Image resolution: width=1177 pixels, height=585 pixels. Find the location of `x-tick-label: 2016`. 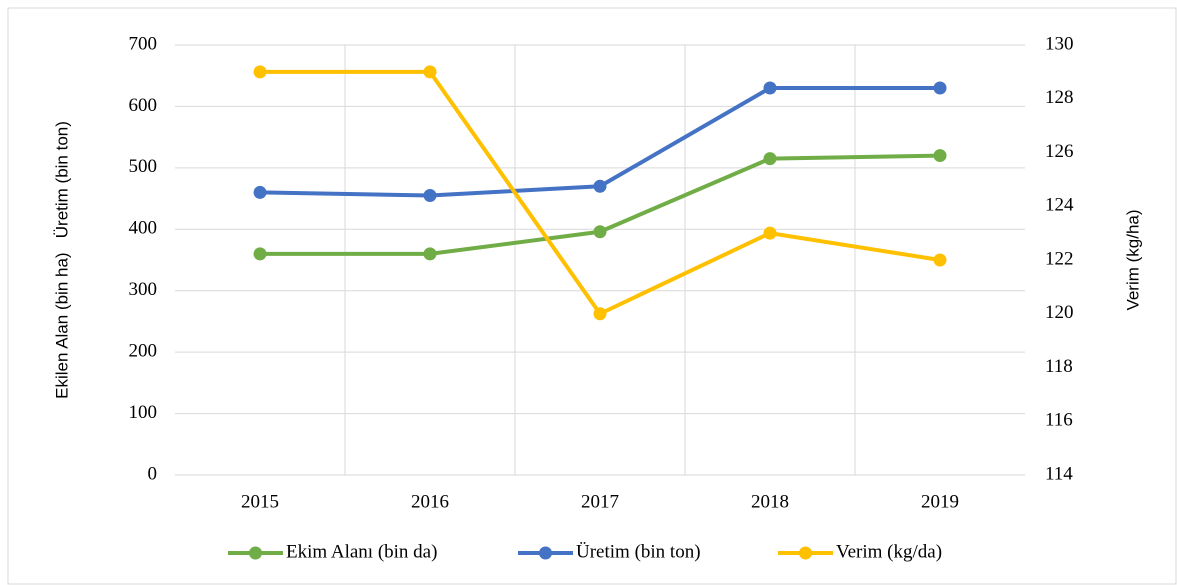

x-tick-label: 2016 is located at coordinates (430, 501).